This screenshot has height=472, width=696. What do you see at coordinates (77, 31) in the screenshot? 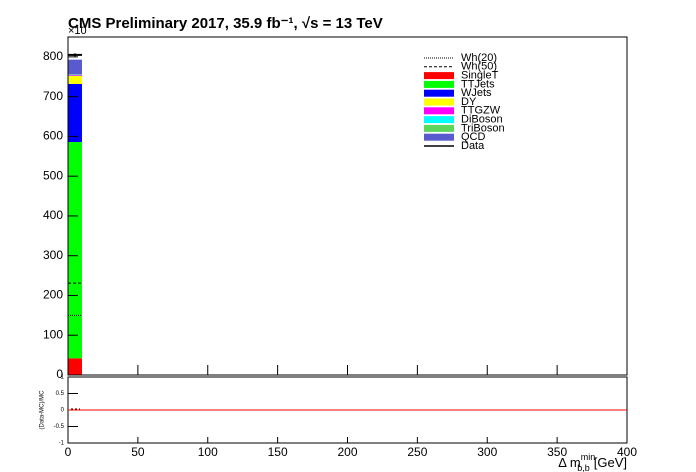
I see `y-exponent: ×10` at bounding box center [77, 31].